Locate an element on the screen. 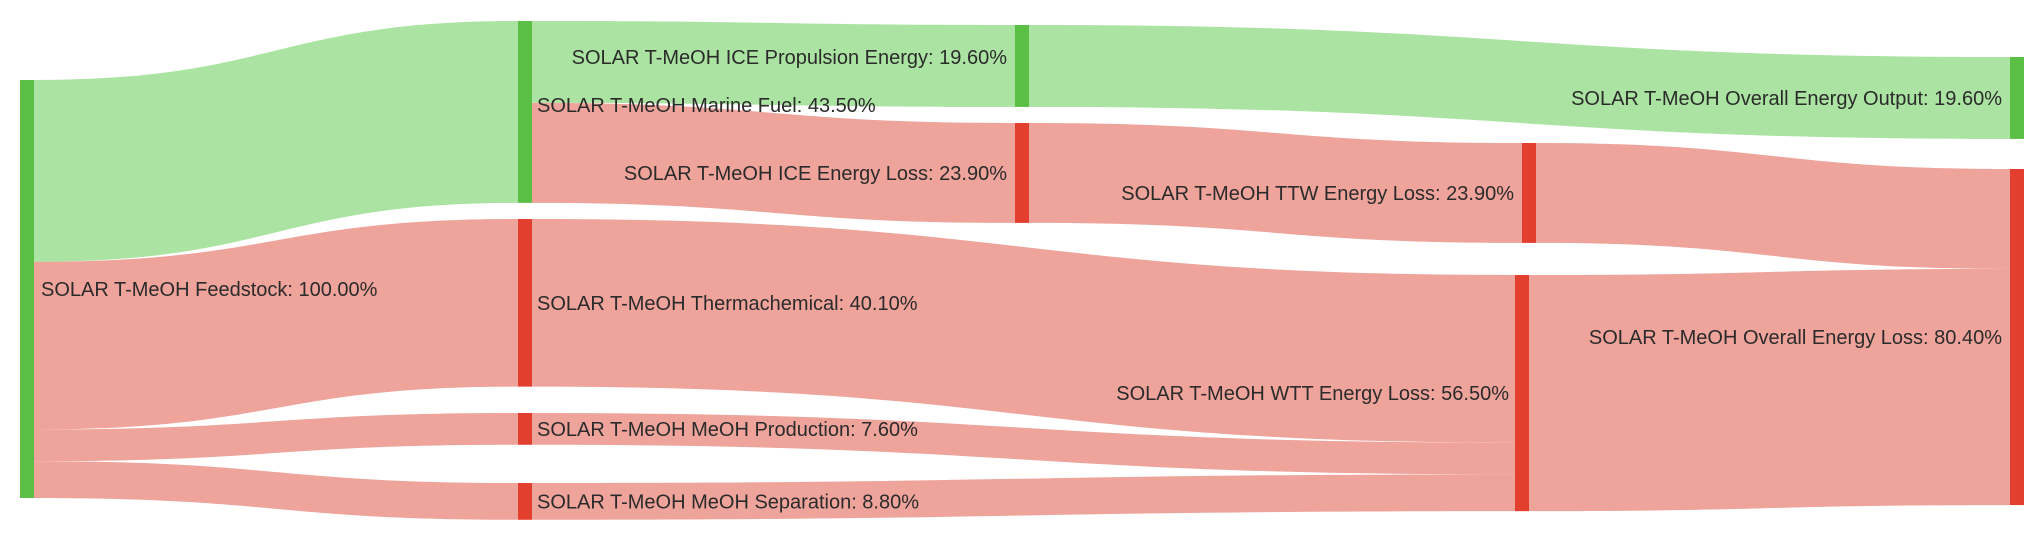 The height and width of the screenshot is (534, 2042). label-marine-fuel: SOLAR T-MeOH Marine Fuel: 43.50% is located at coordinates (706, 106).